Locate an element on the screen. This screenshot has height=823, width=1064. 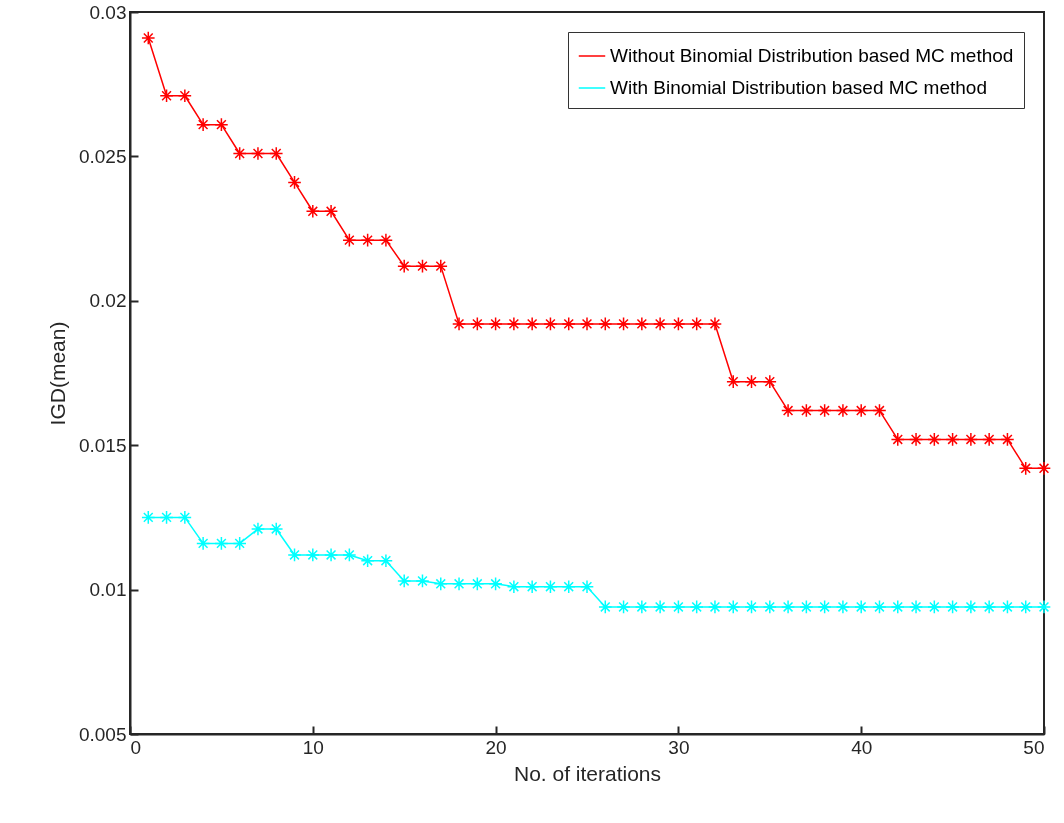
x-tick-label: 10 is located at coordinates (313, 747).